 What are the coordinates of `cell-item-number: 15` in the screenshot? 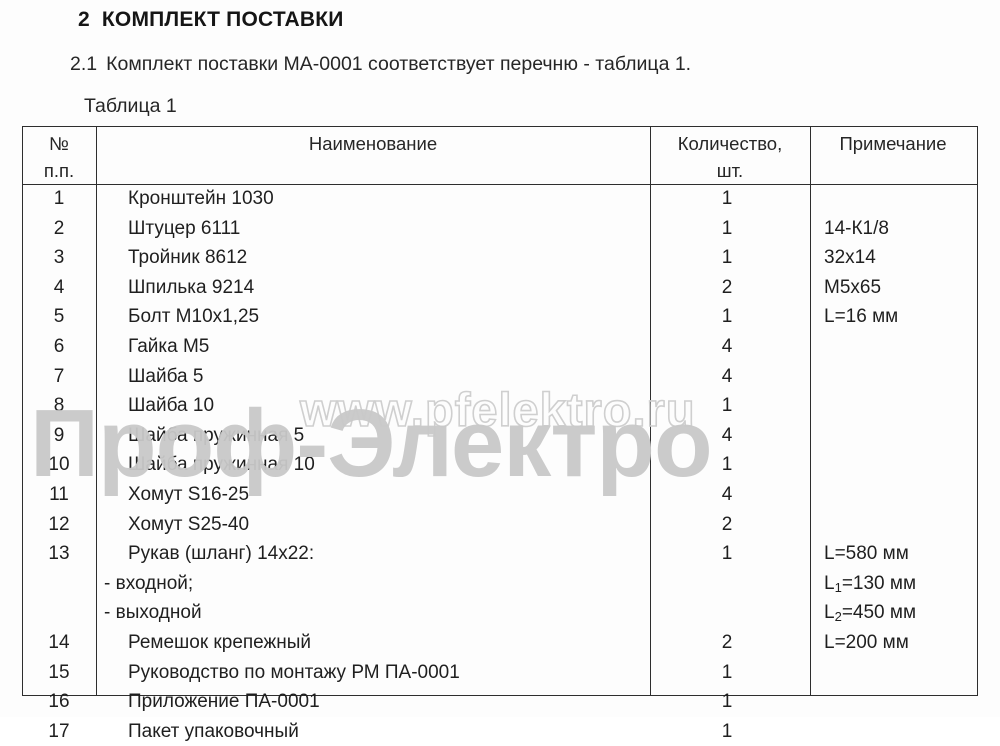 It's located at (59, 672).